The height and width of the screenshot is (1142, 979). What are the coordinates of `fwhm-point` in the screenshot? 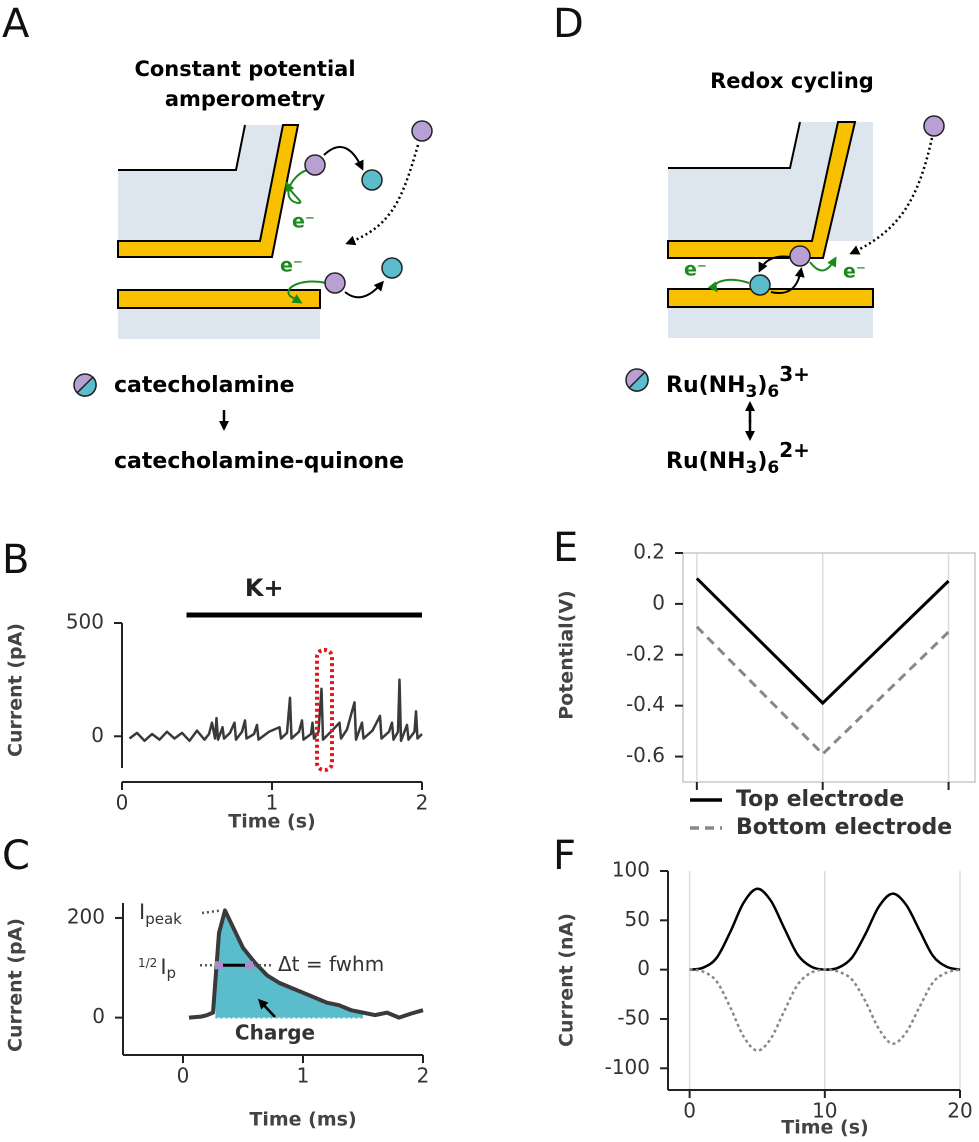 It's located at (249, 965).